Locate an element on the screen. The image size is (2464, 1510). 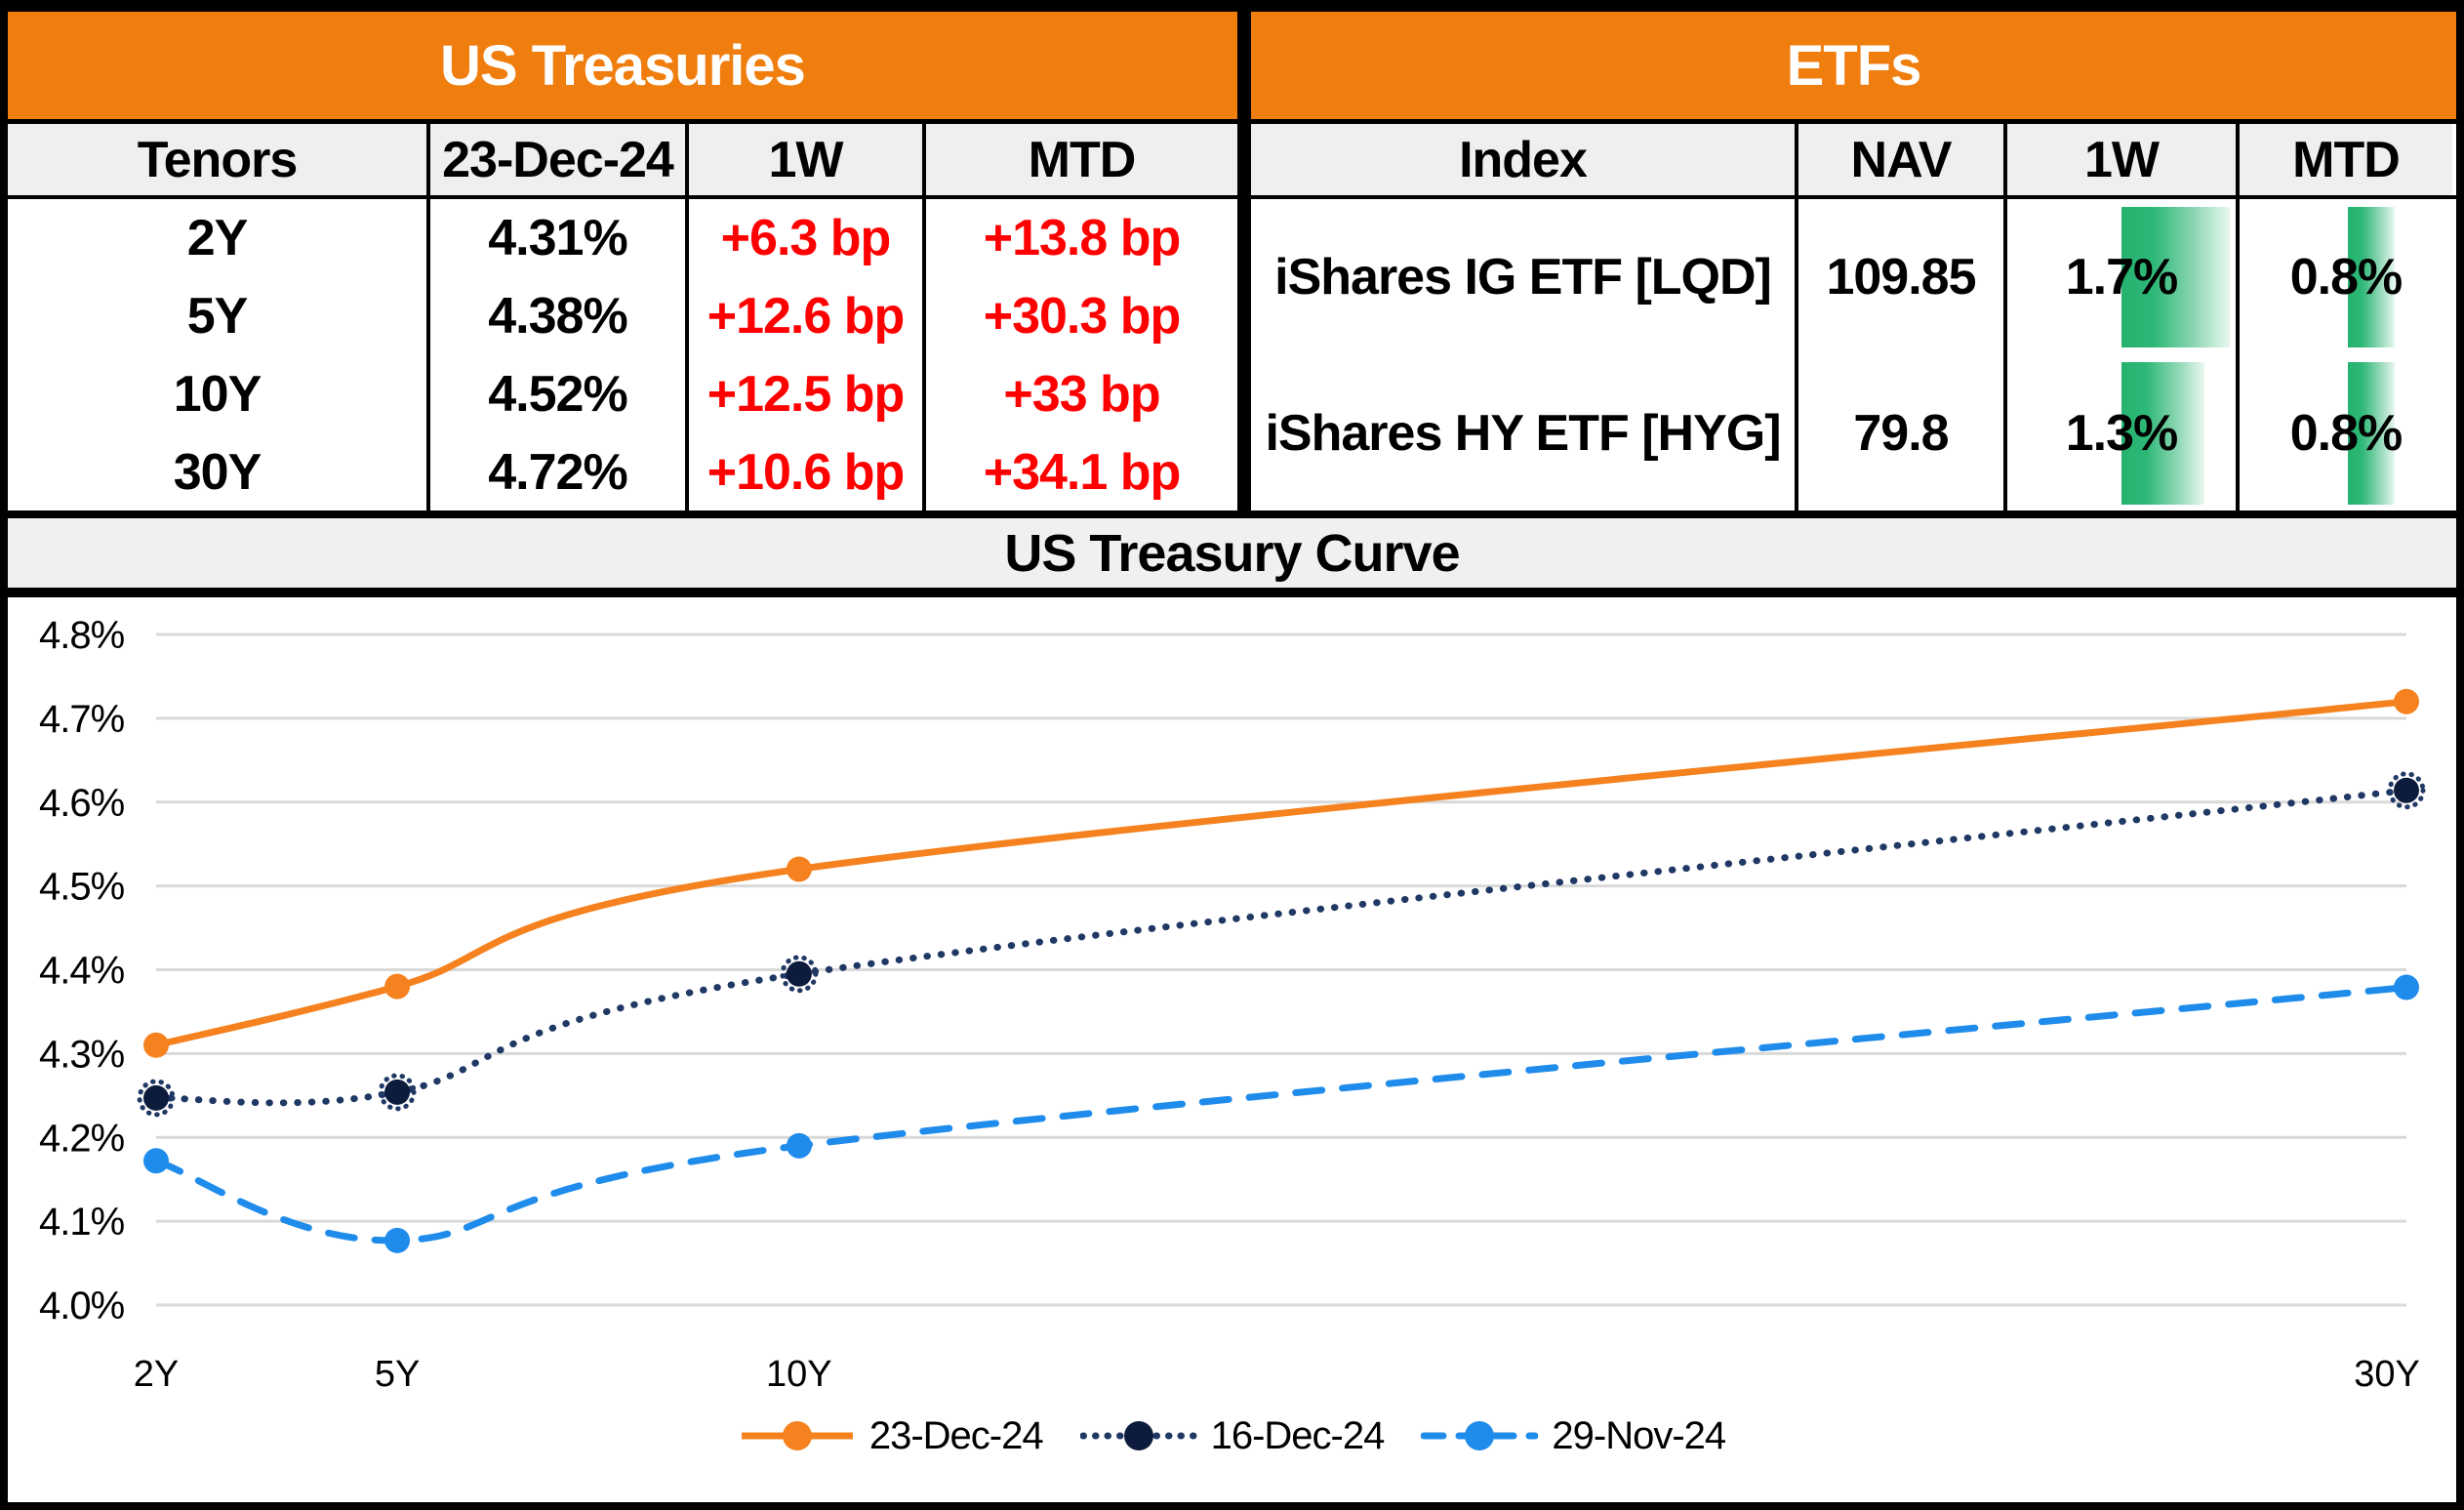
svg-text: 4.5% is located at coordinates (82, 887).